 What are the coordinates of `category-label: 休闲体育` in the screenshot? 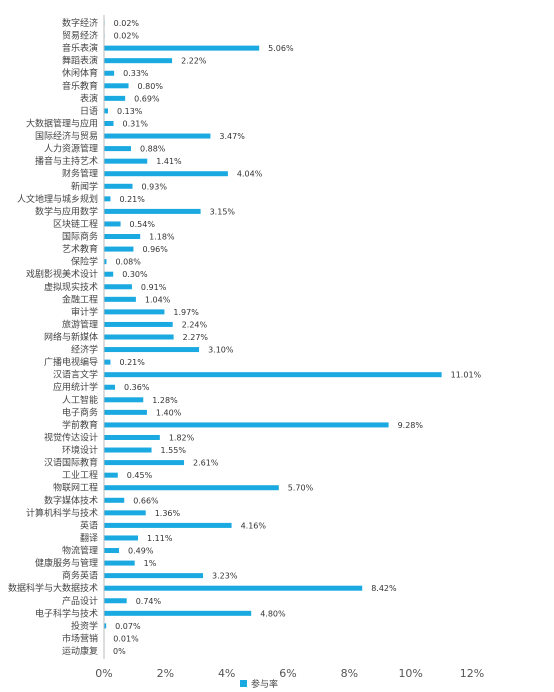 It's located at (80, 73).